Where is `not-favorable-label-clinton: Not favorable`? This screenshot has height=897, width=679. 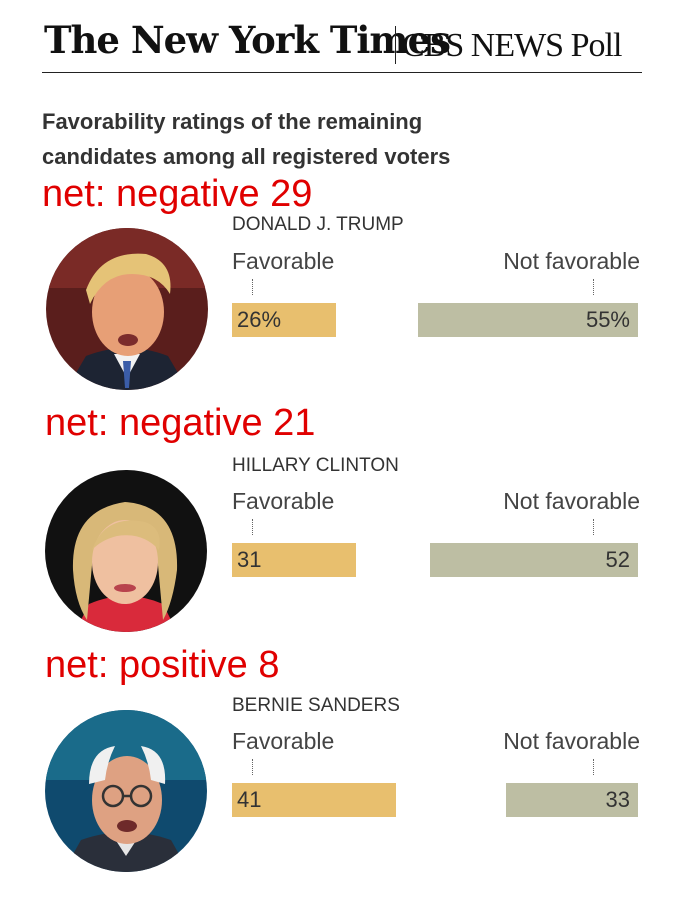
not-favorable-label-clinton: Not favorable is located at coordinates (571, 501).